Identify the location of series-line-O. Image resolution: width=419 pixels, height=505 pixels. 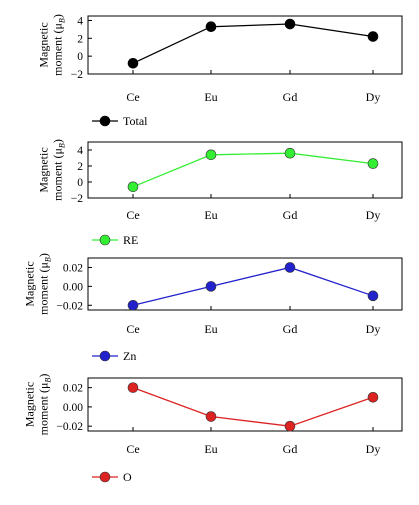
(253, 407).